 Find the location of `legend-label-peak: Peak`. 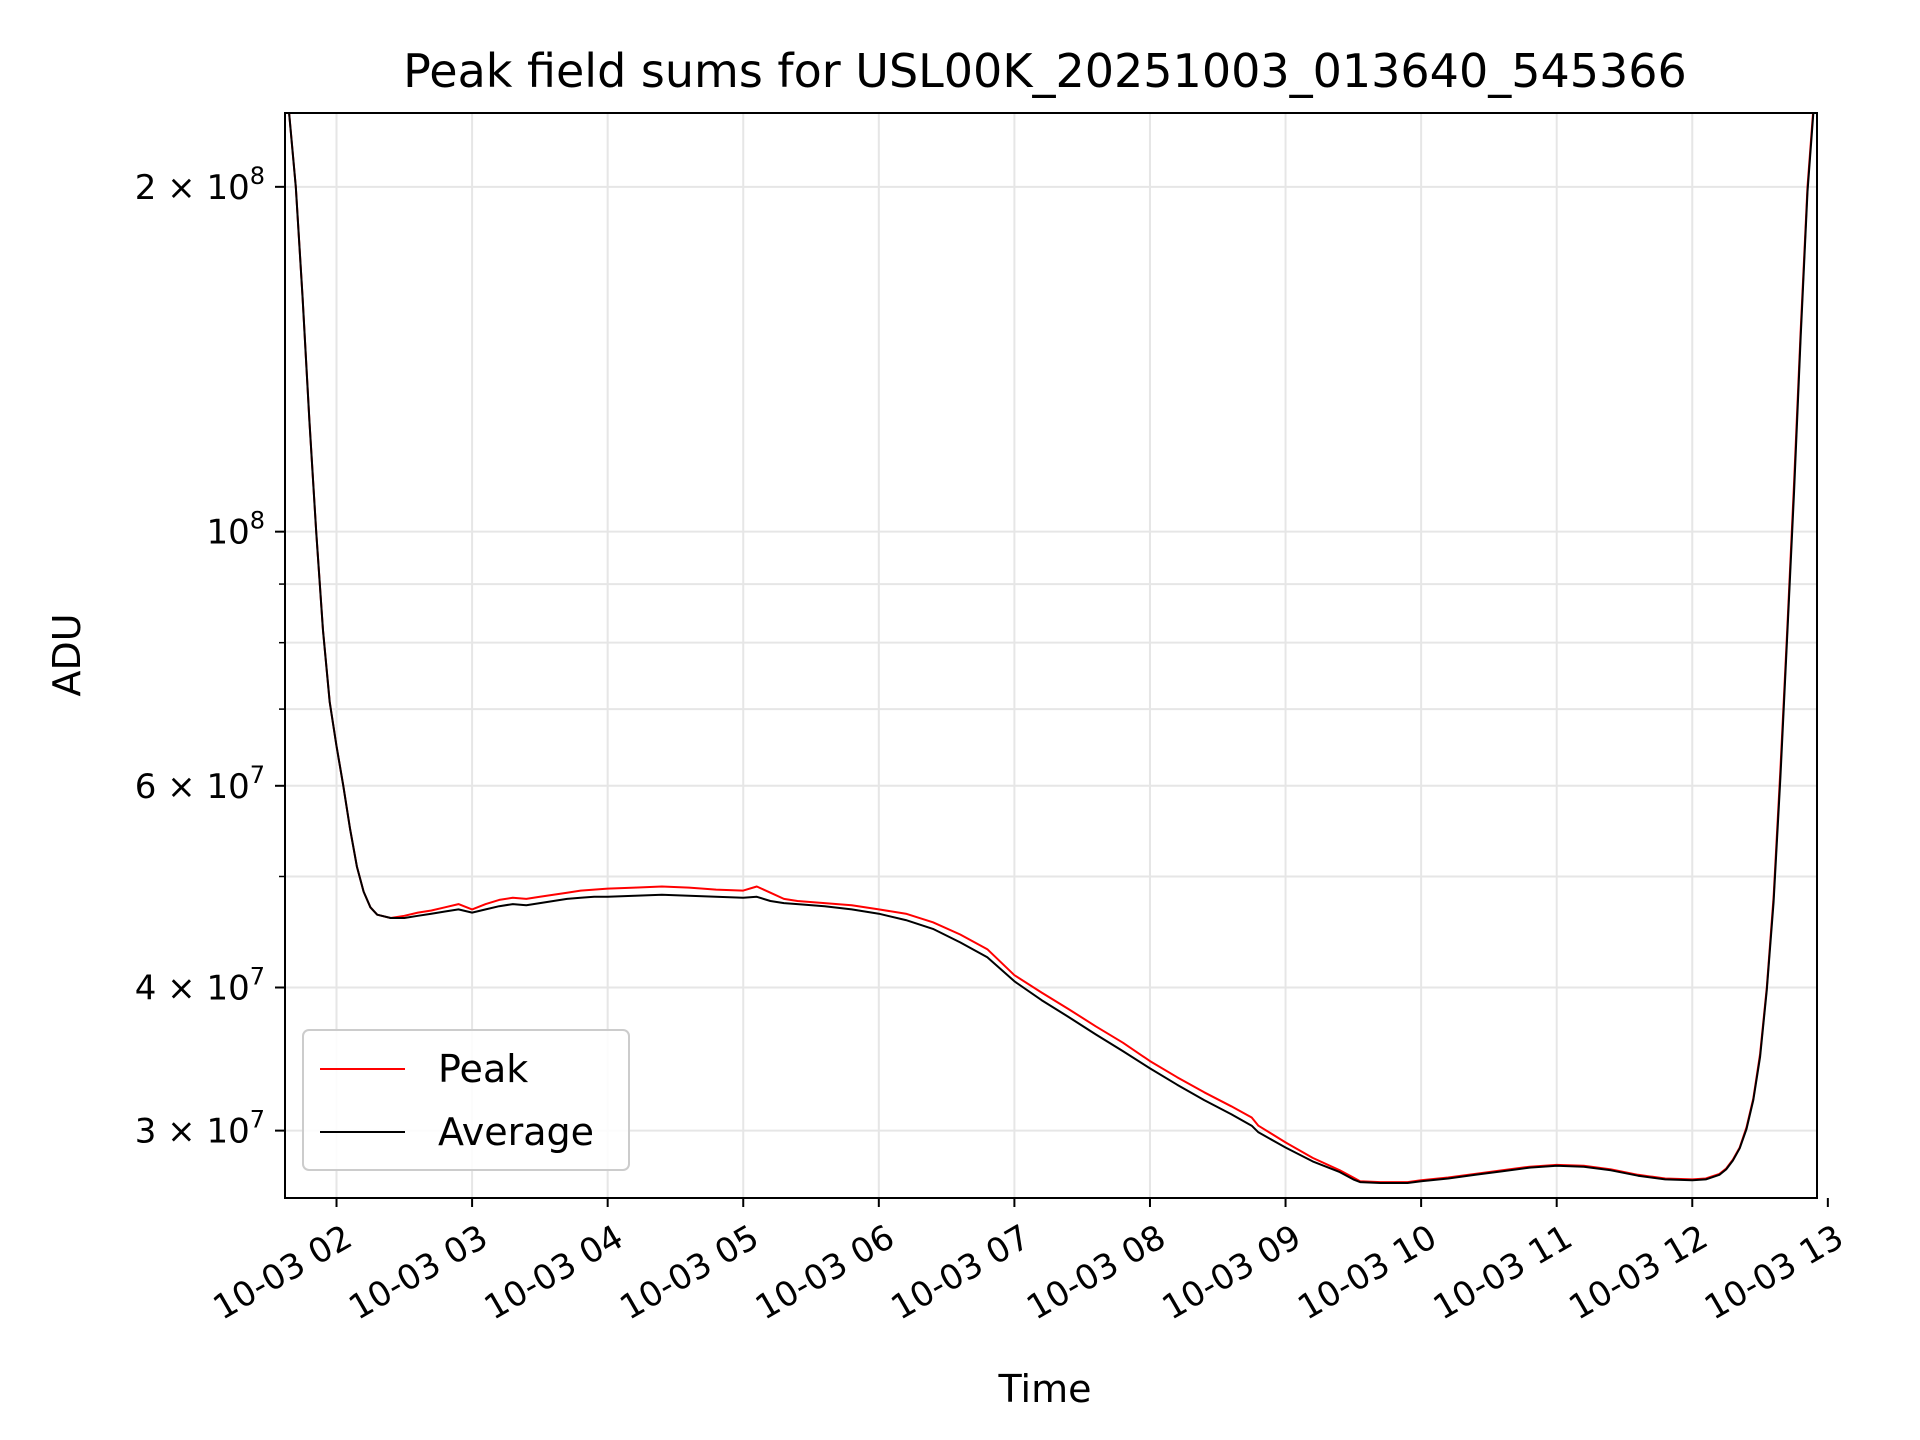

legend-label-peak: Peak is located at coordinates (483, 1069).